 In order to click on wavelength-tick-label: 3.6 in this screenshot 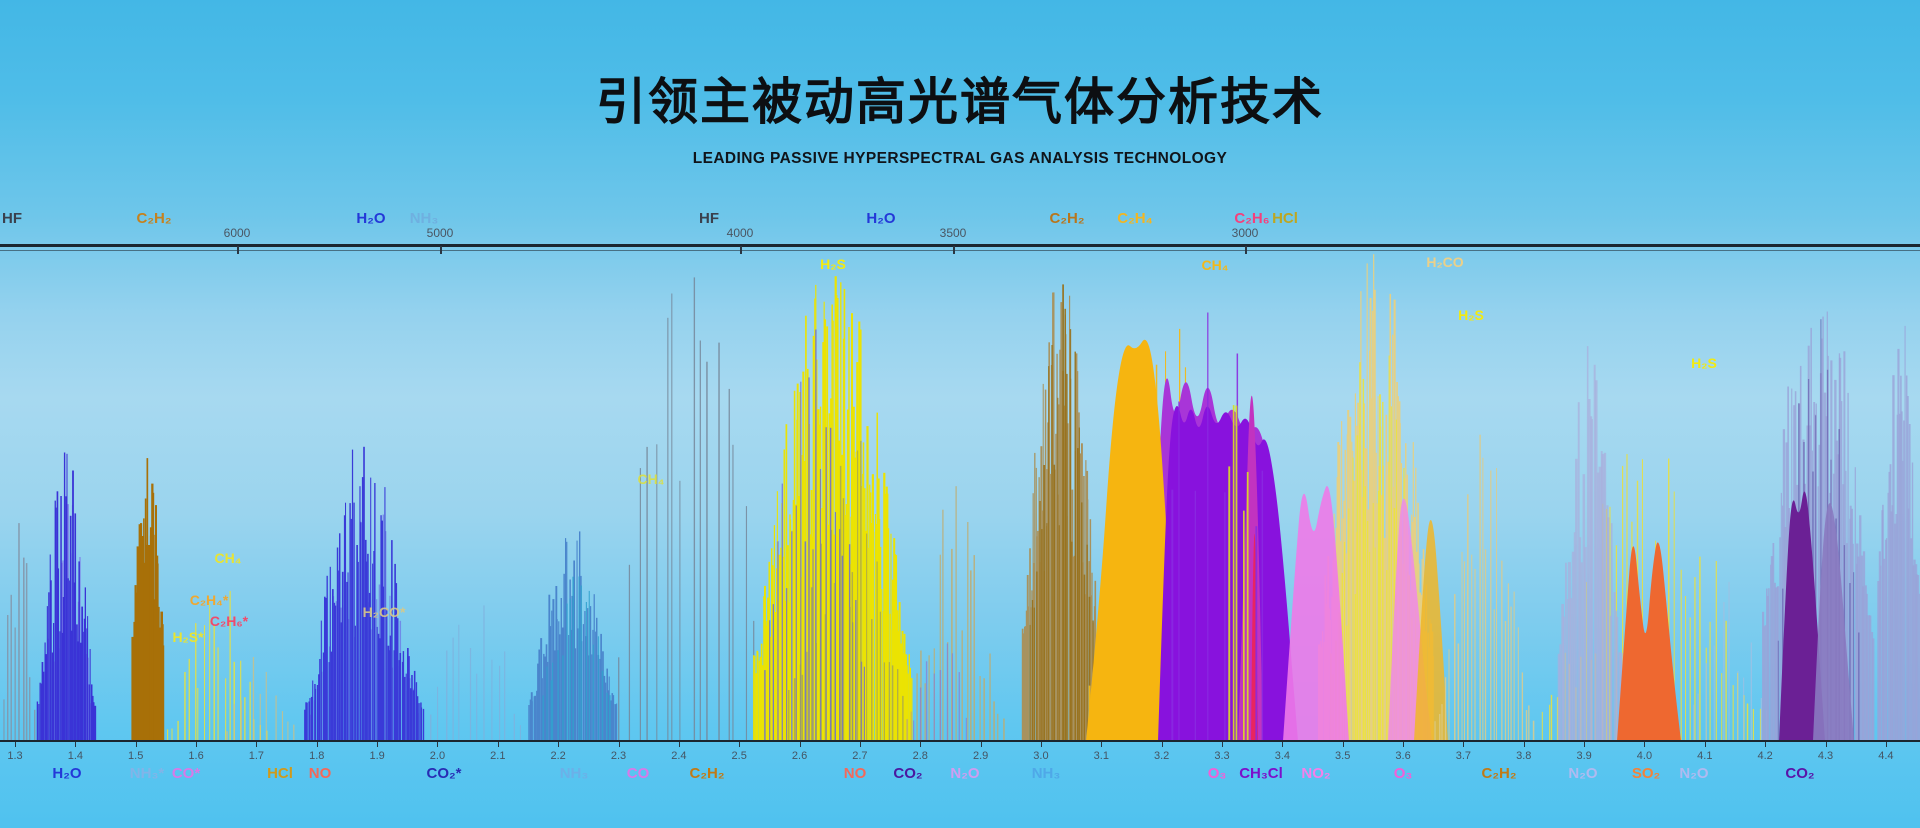, I will do `click(1403, 756)`.